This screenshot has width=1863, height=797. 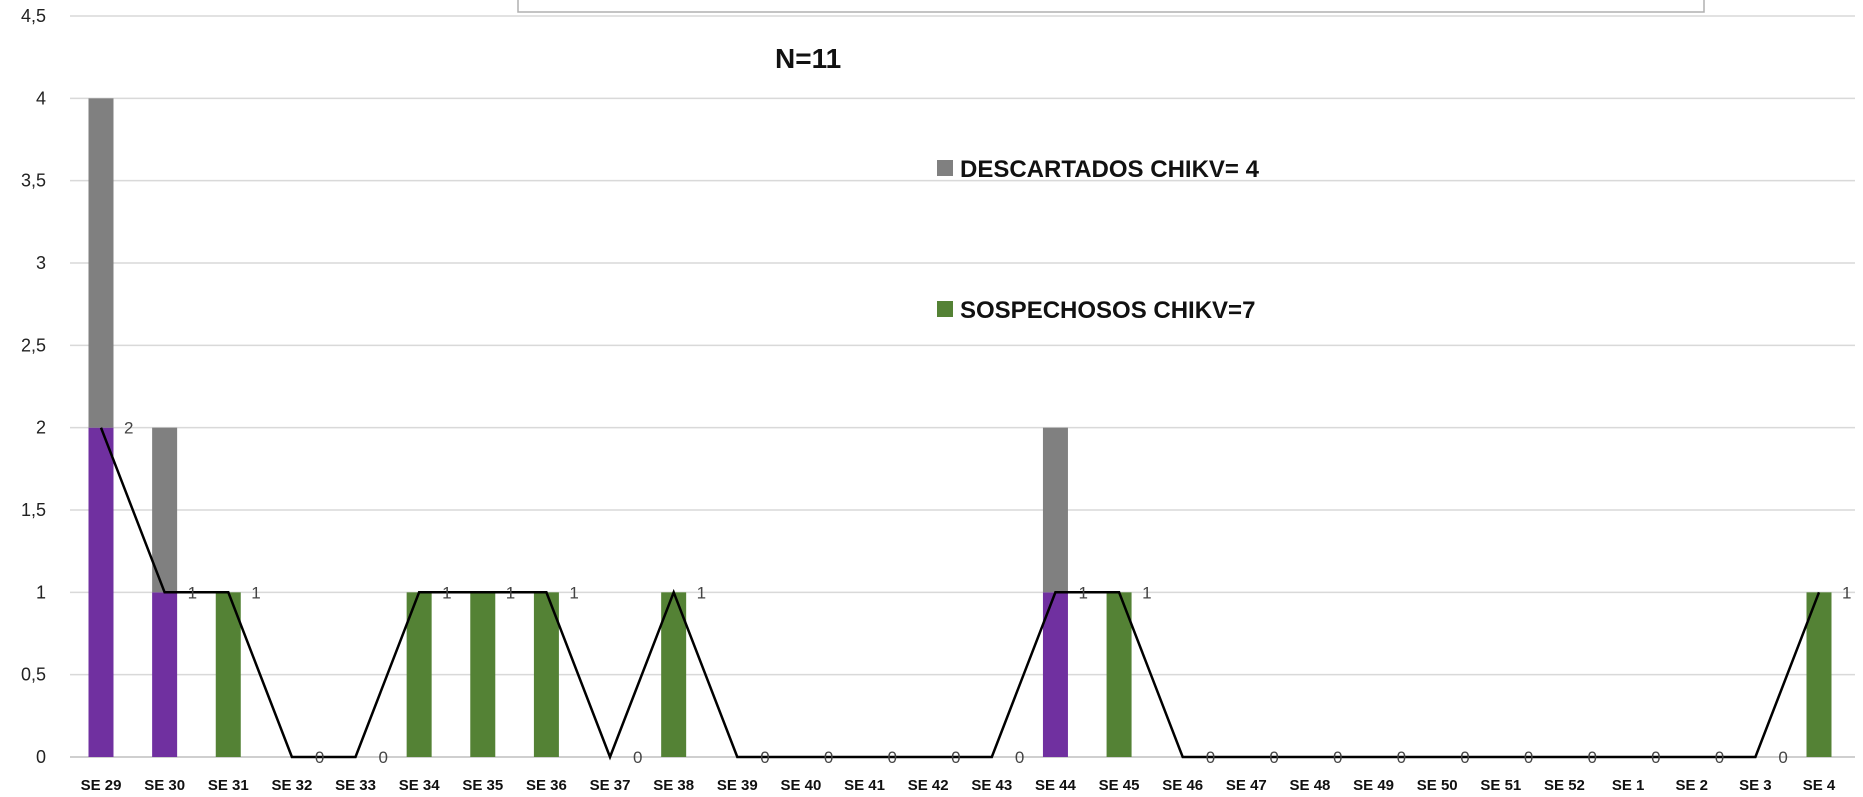 I want to click on x-tick-label: SE 36, so click(x=546, y=785).